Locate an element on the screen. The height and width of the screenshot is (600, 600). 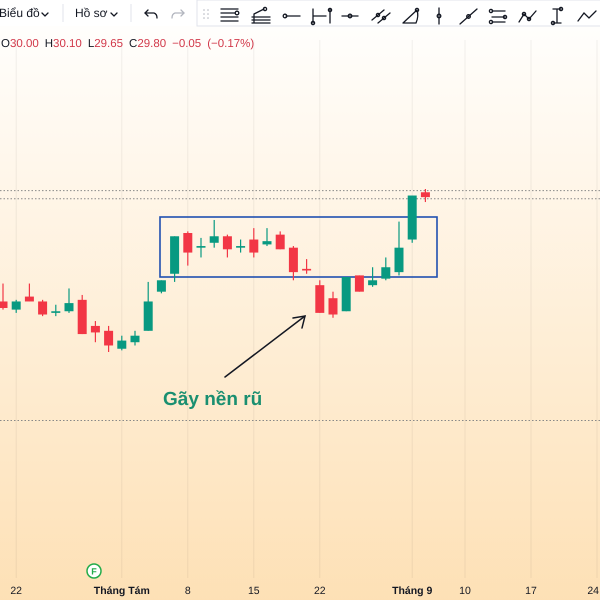
x-tick-label: 8 is located at coordinates (187, 591).